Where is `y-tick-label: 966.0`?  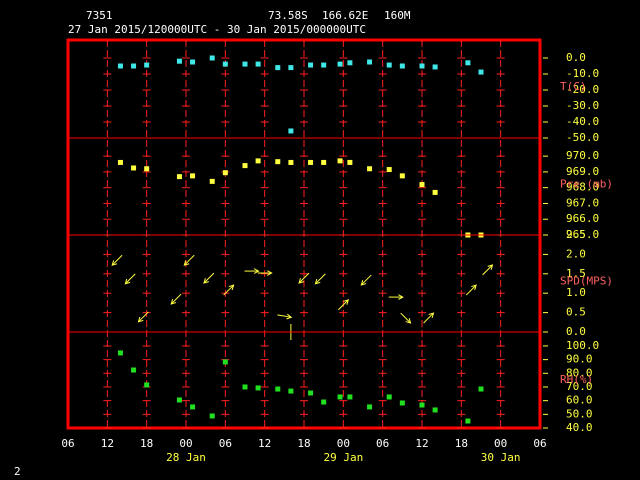
y-tick-label: 966.0 is located at coordinates (582, 218).